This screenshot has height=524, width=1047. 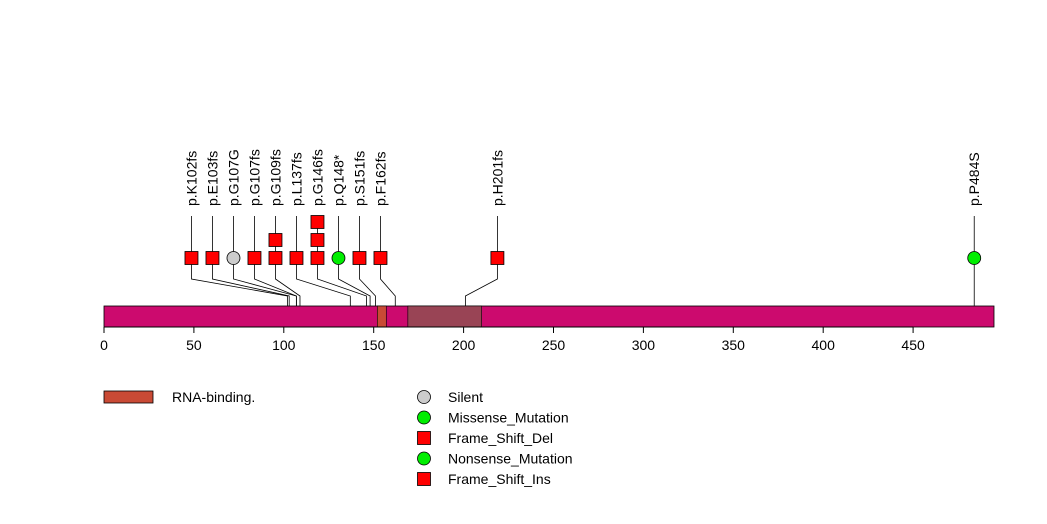 I want to click on mutation-label-8: p.S151fs, so click(x=359, y=178).